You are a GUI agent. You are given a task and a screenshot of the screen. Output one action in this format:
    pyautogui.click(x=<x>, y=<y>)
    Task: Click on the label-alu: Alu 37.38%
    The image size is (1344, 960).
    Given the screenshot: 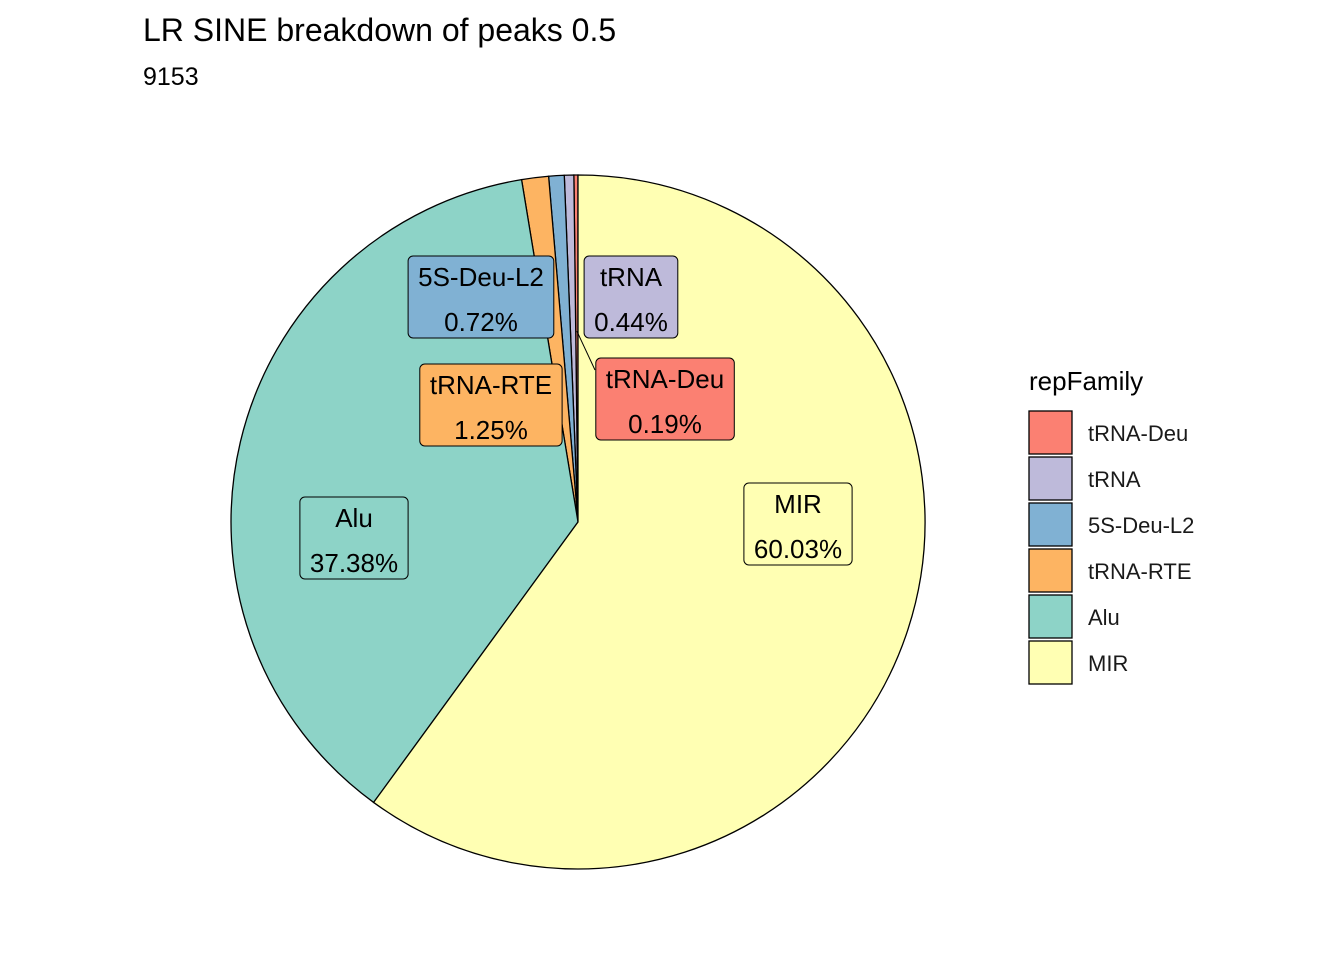 What is the action you would take?
    pyautogui.click(x=354, y=538)
    